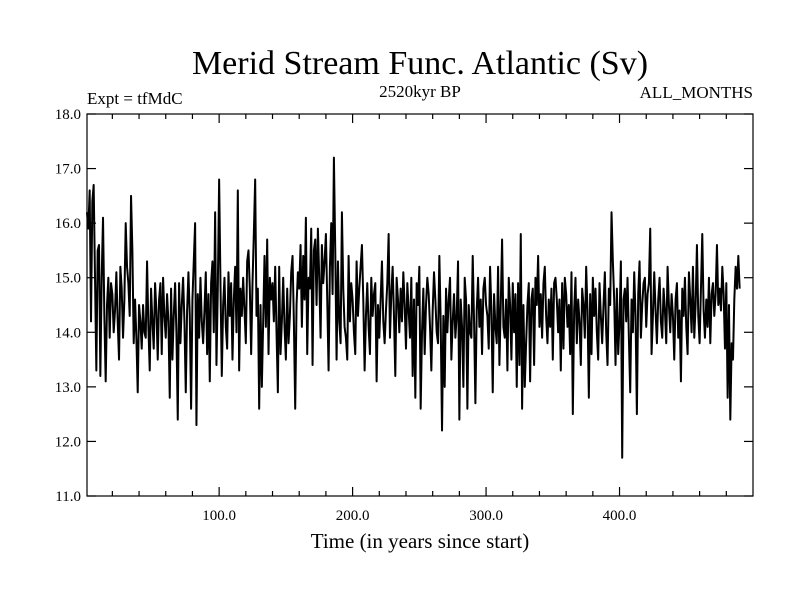 This screenshot has width=800, height=600. What do you see at coordinates (353, 516) in the screenshot?
I see `x-tick-label: 200.0` at bounding box center [353, 516].